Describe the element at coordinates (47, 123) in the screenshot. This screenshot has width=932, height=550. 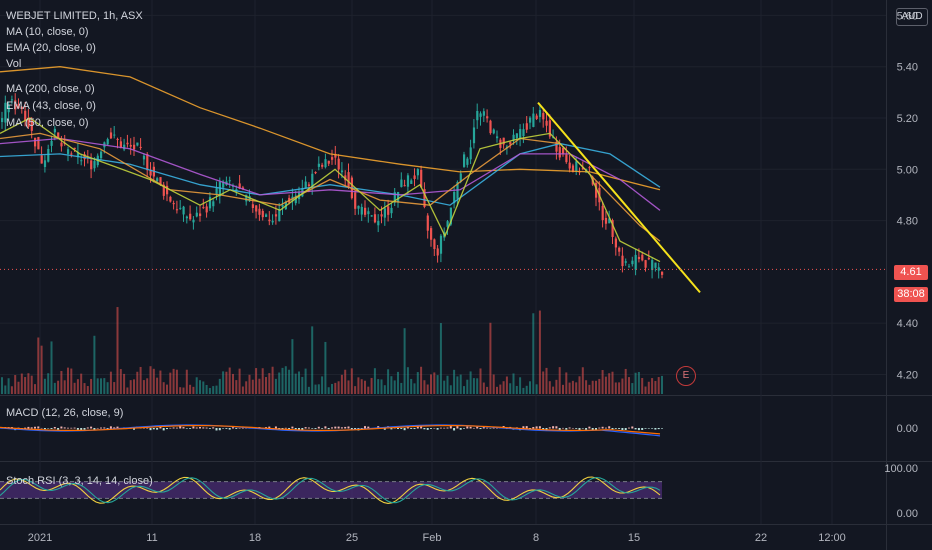
I see `legend-ma50: MA (50, close, 0)` at that location.